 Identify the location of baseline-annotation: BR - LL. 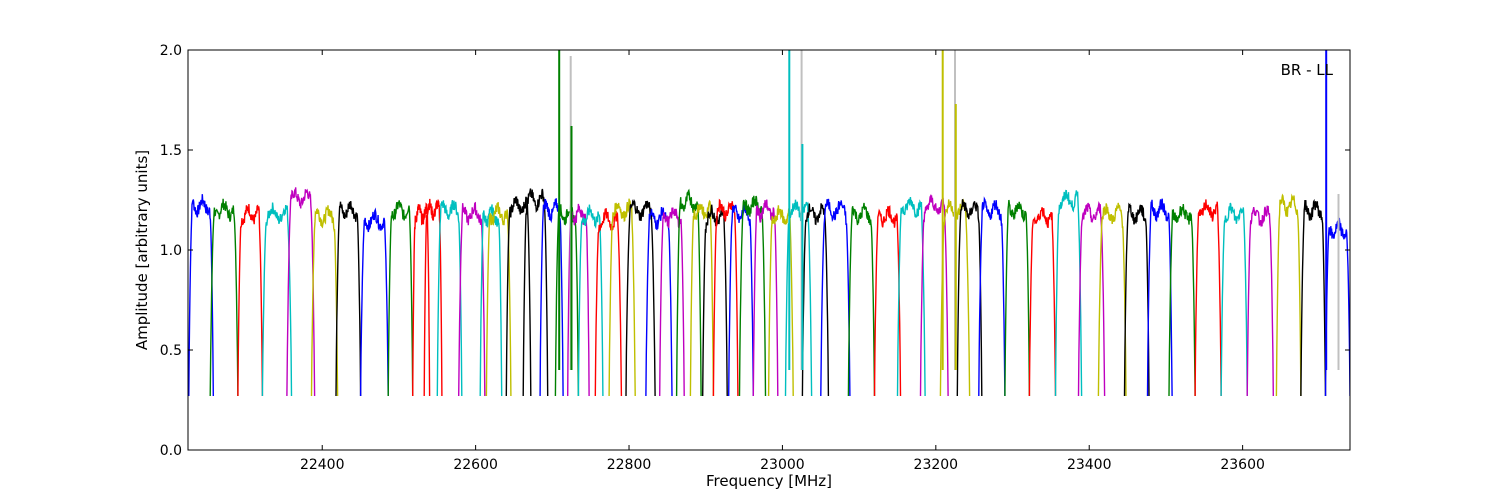
(1307, 70).